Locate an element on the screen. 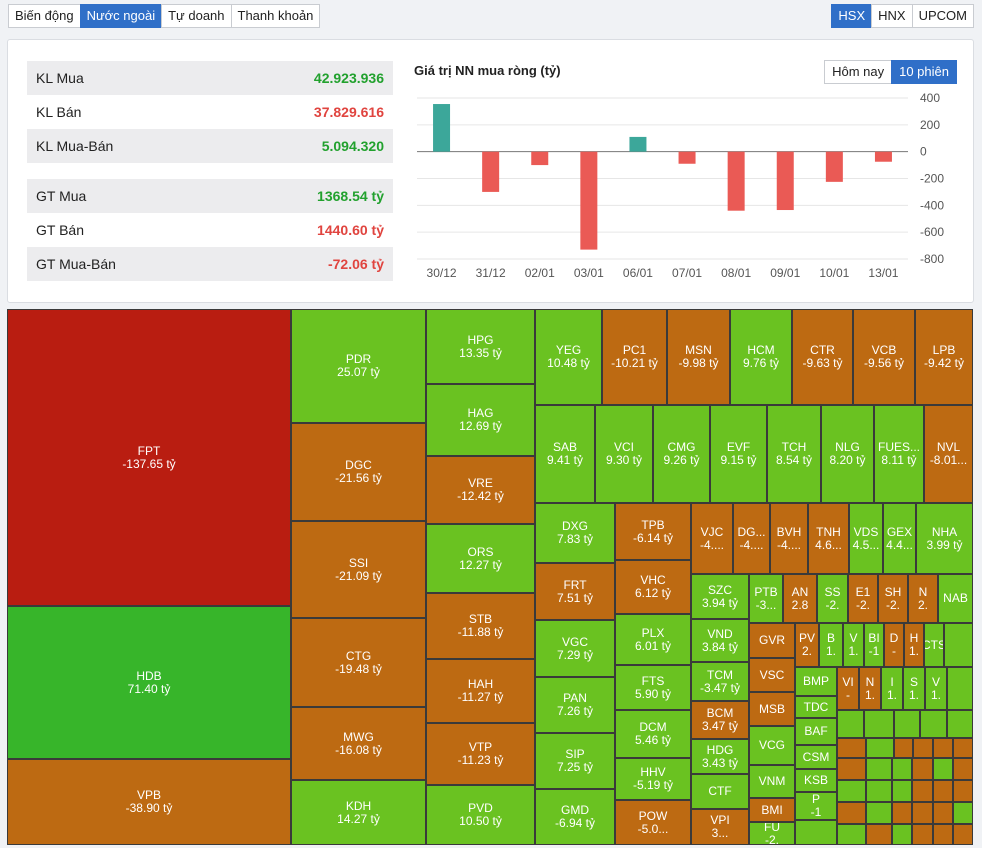 This screenshot has height=848, width=982. treemap-cell: GMD -6.94 tỷ is located at coordinates (575, 817).